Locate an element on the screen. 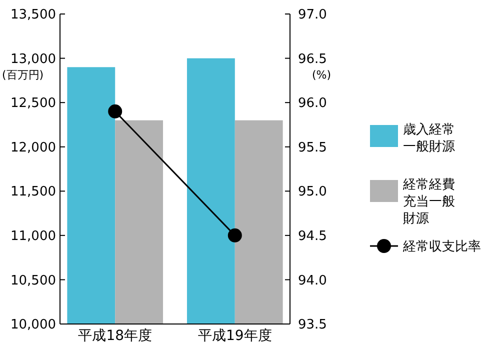 The height and width of the screenshot is (350, 497). y-axis-title: (百万円) is located at coordinates (23, 75).